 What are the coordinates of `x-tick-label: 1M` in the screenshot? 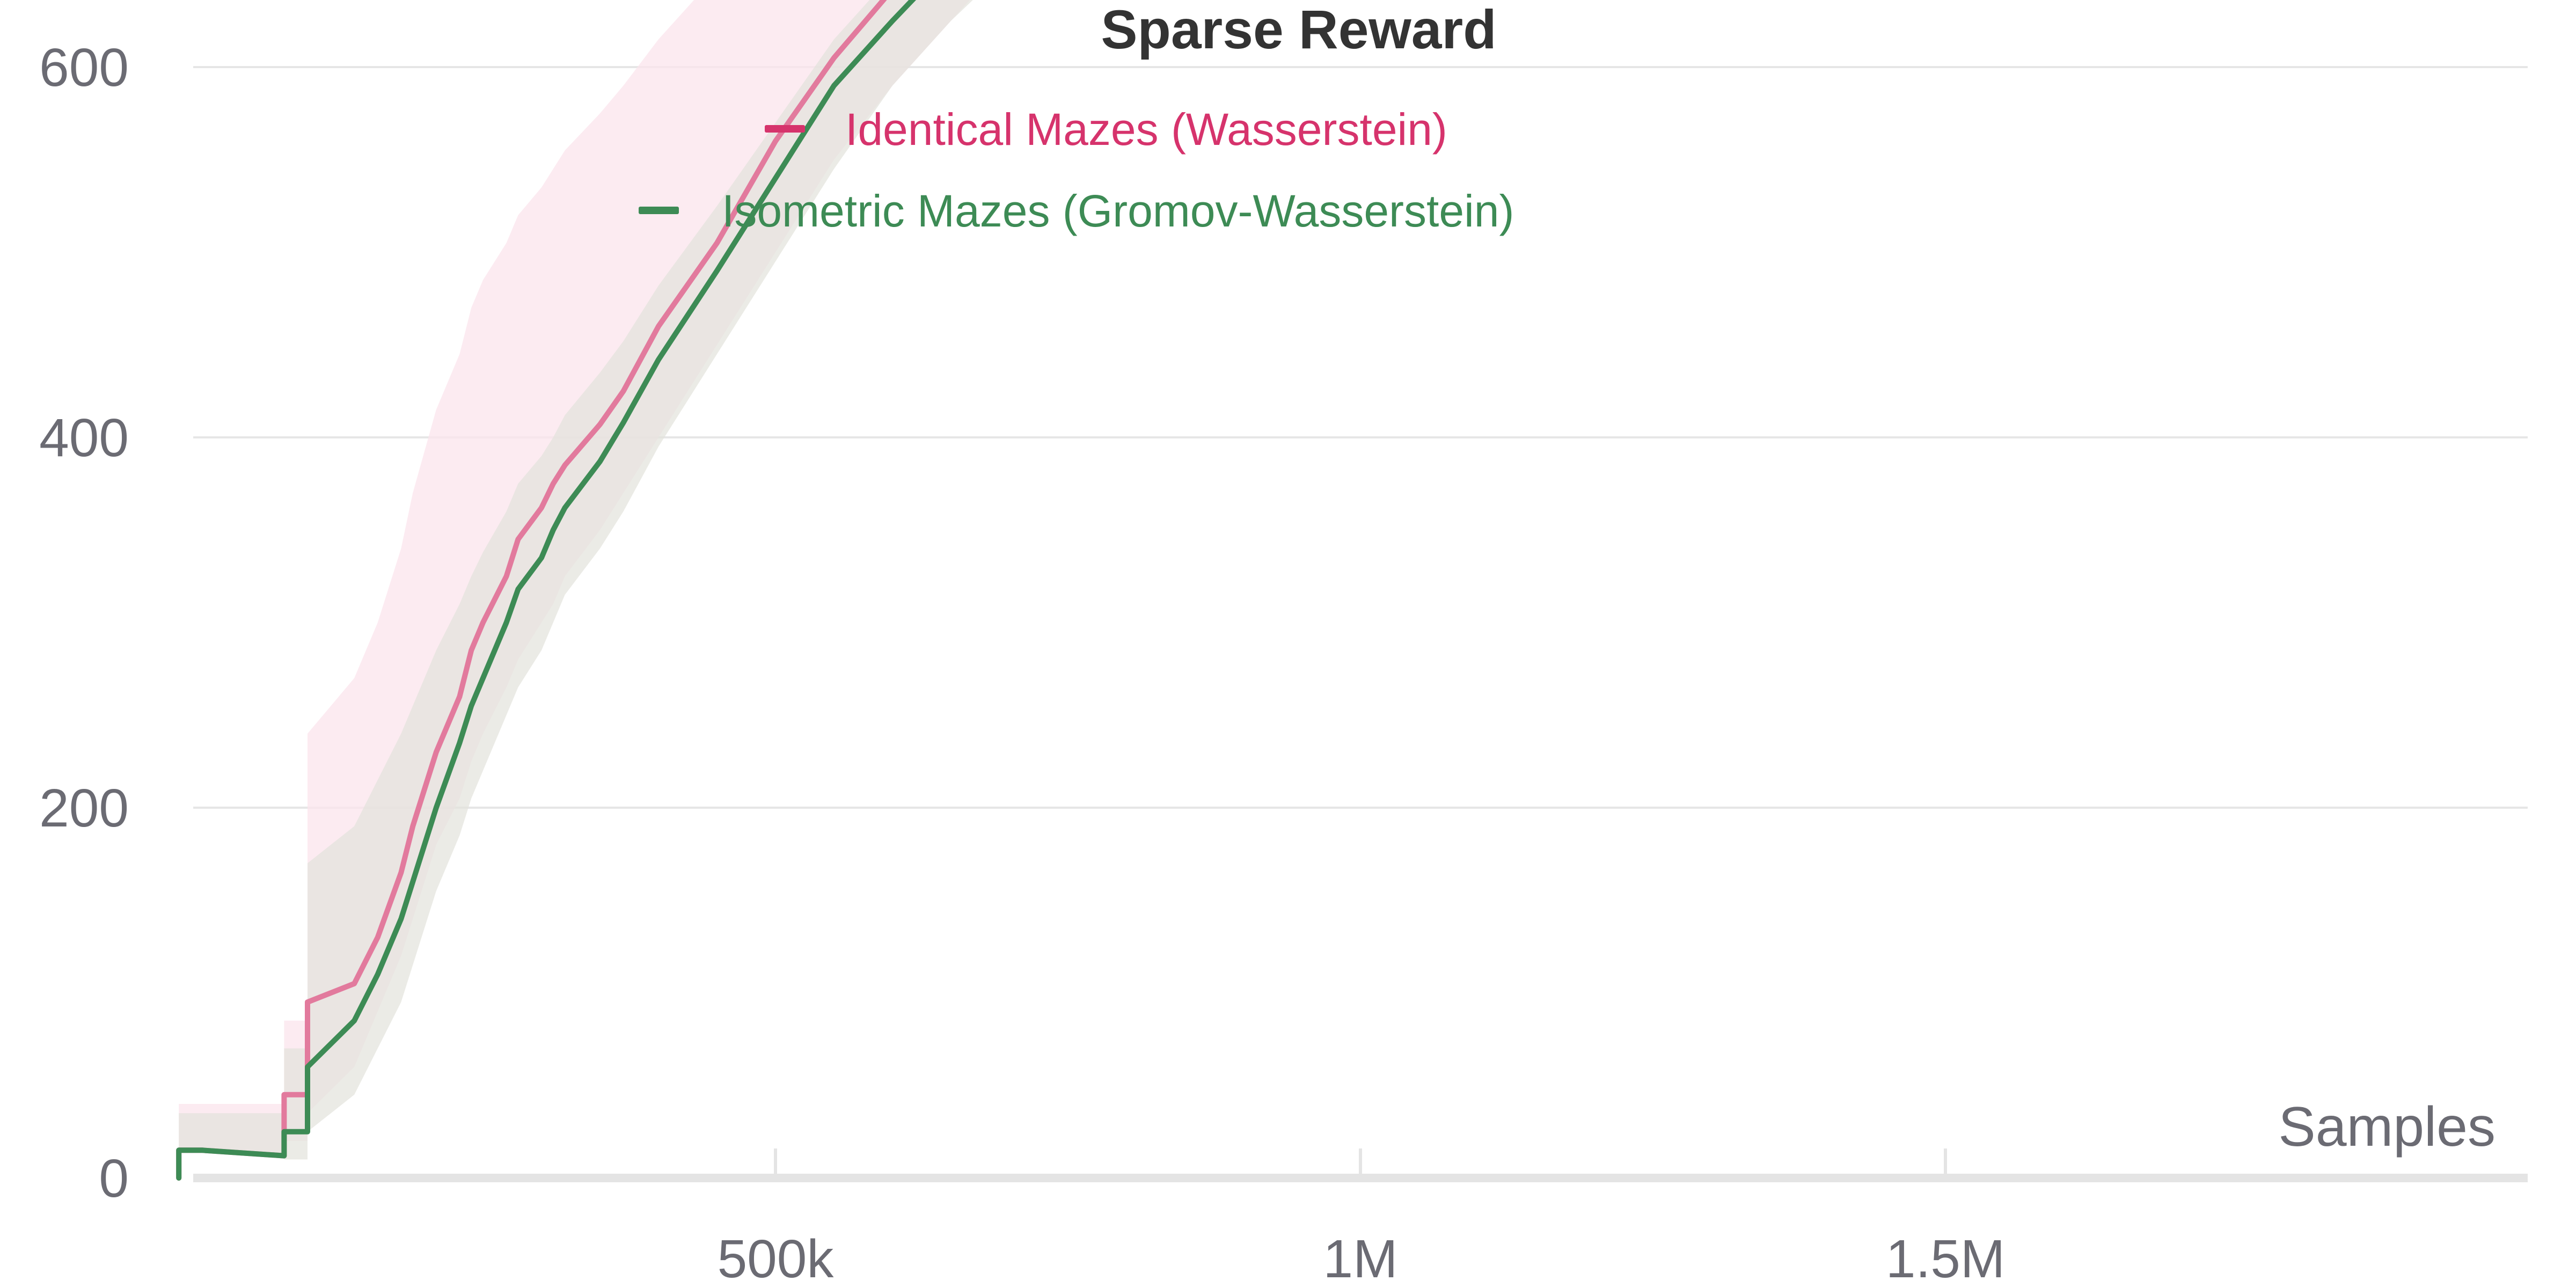 It's located at (1360, 1258).